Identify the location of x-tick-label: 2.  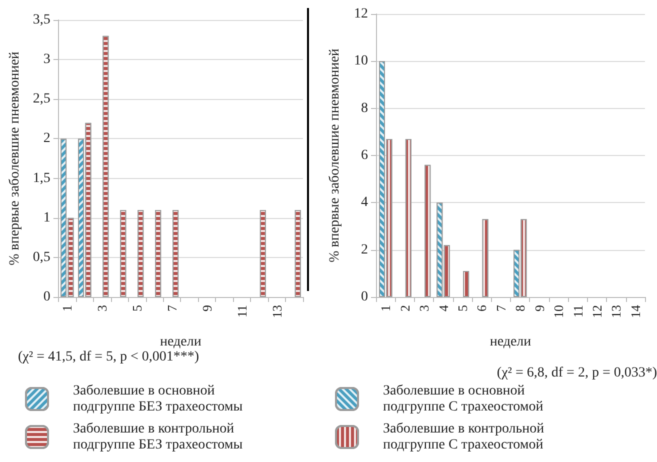
(404, 308).